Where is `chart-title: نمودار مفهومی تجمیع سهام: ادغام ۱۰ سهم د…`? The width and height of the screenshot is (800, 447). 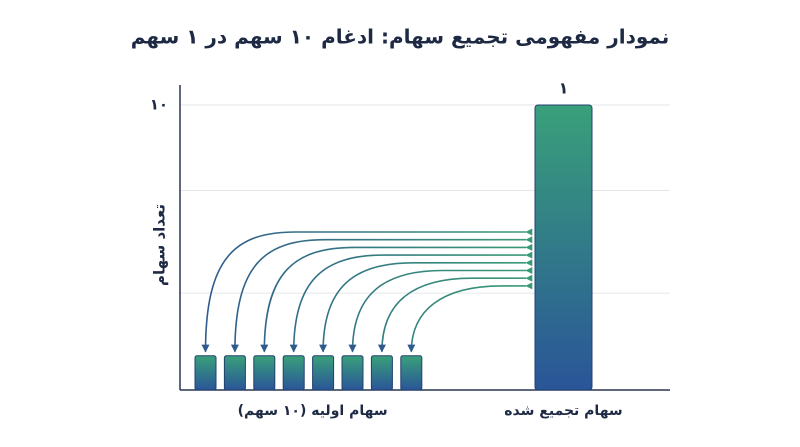 chart-title: نمودار مفهومی تجمیع سهام: ادغام ۱۰ سهم د… is located at coordinates (400, 37).